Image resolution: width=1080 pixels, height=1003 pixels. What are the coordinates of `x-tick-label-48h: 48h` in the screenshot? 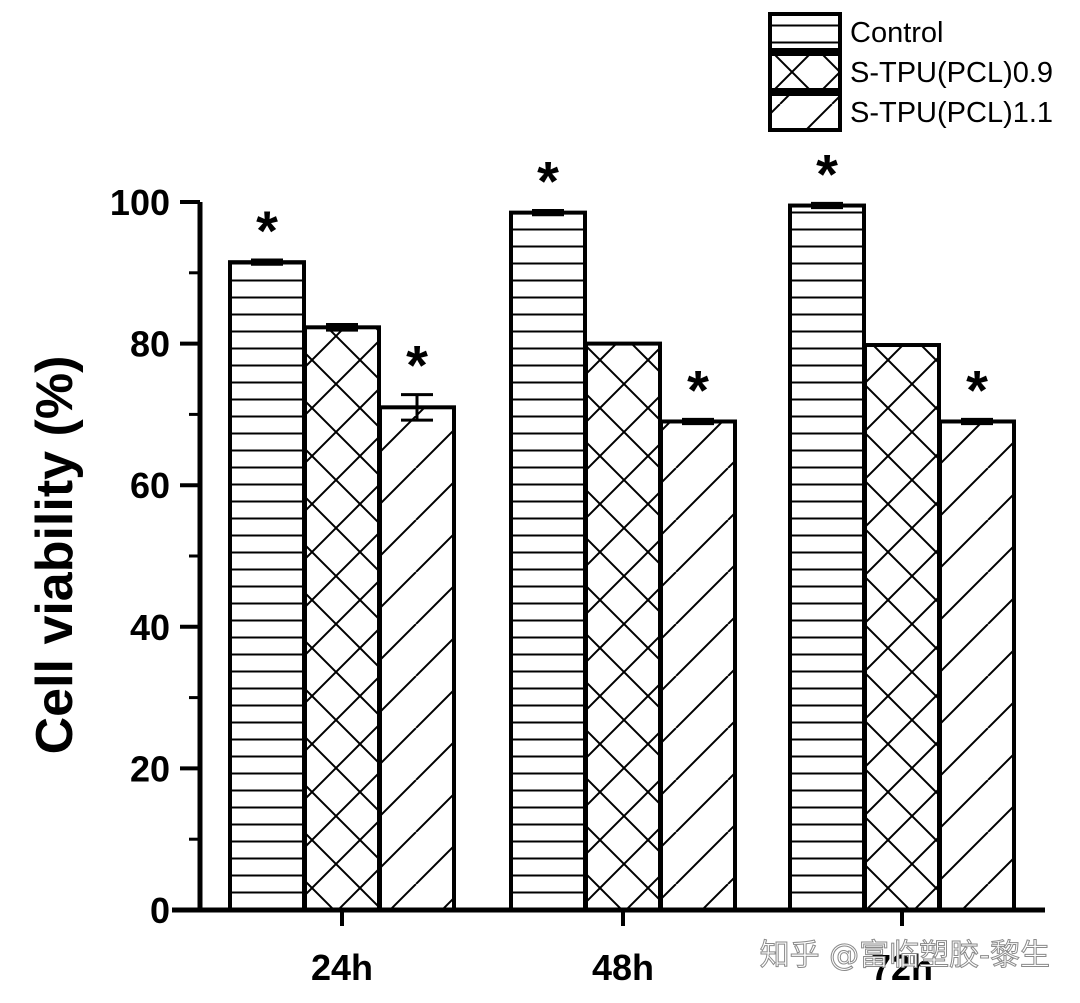 It's located at (623, 967).